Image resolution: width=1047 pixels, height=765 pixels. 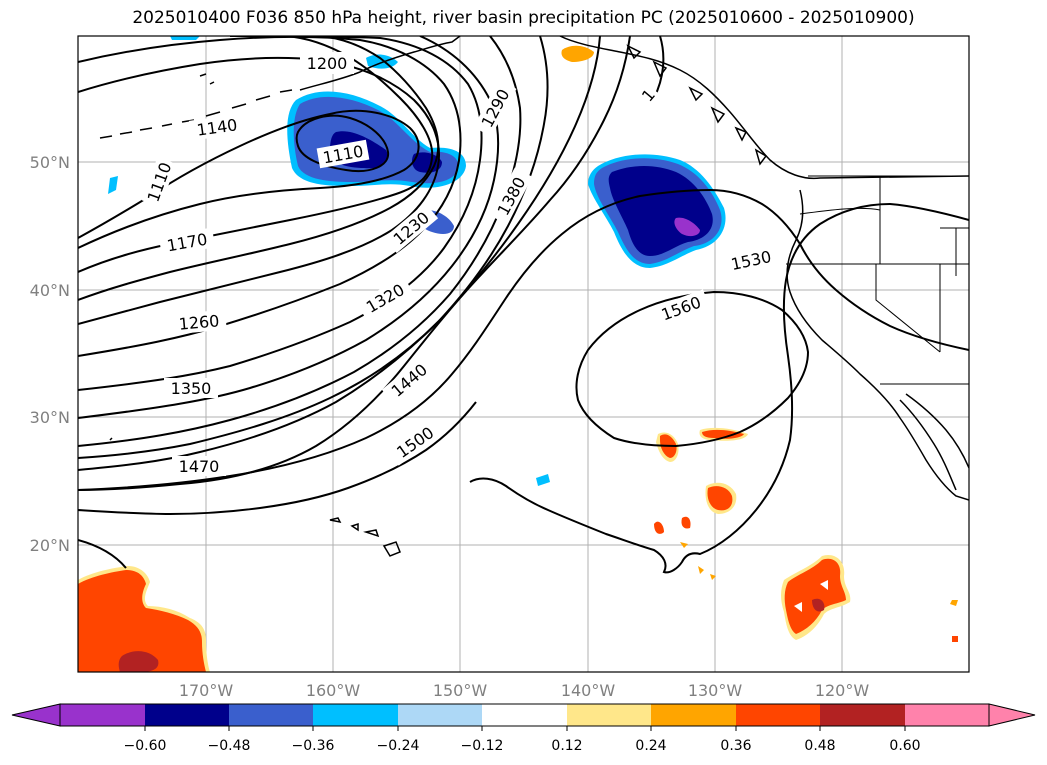 I want to click on bc-coast-islands, so click(x=697, y=105).